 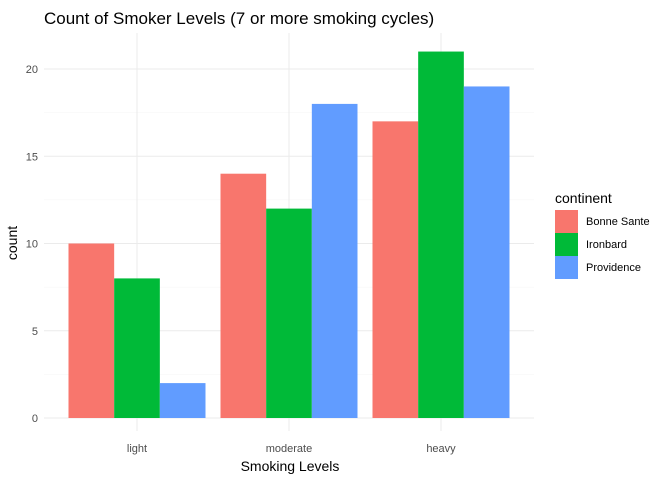 I want to click on y-tick-label-2: 10, so click(x=32, y=245).